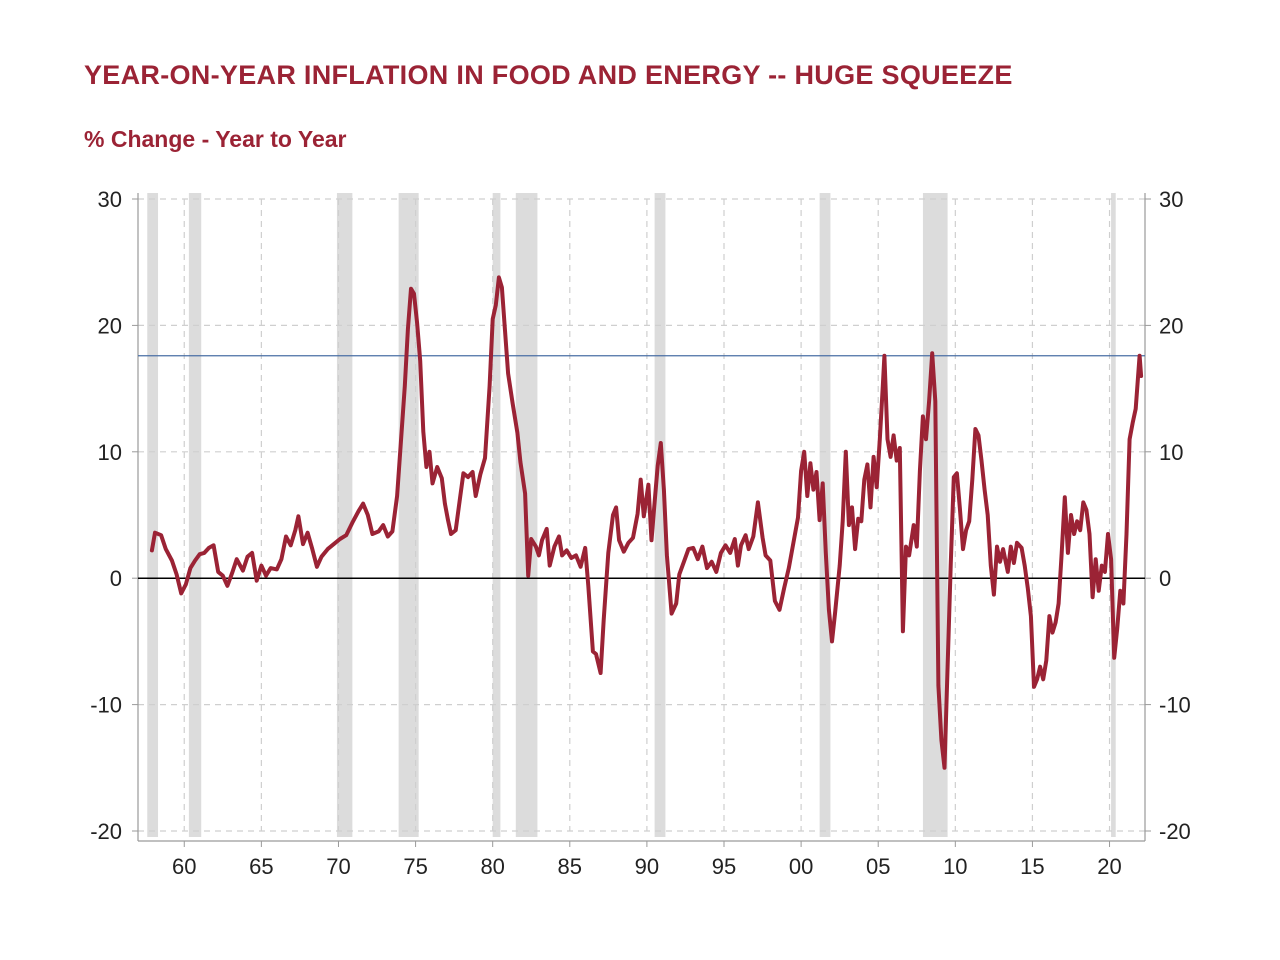  What do you see at coordinates (110, 199) in the screenshot?
I see `y-tick-label-left: 30` at bounding box center [110, 199].